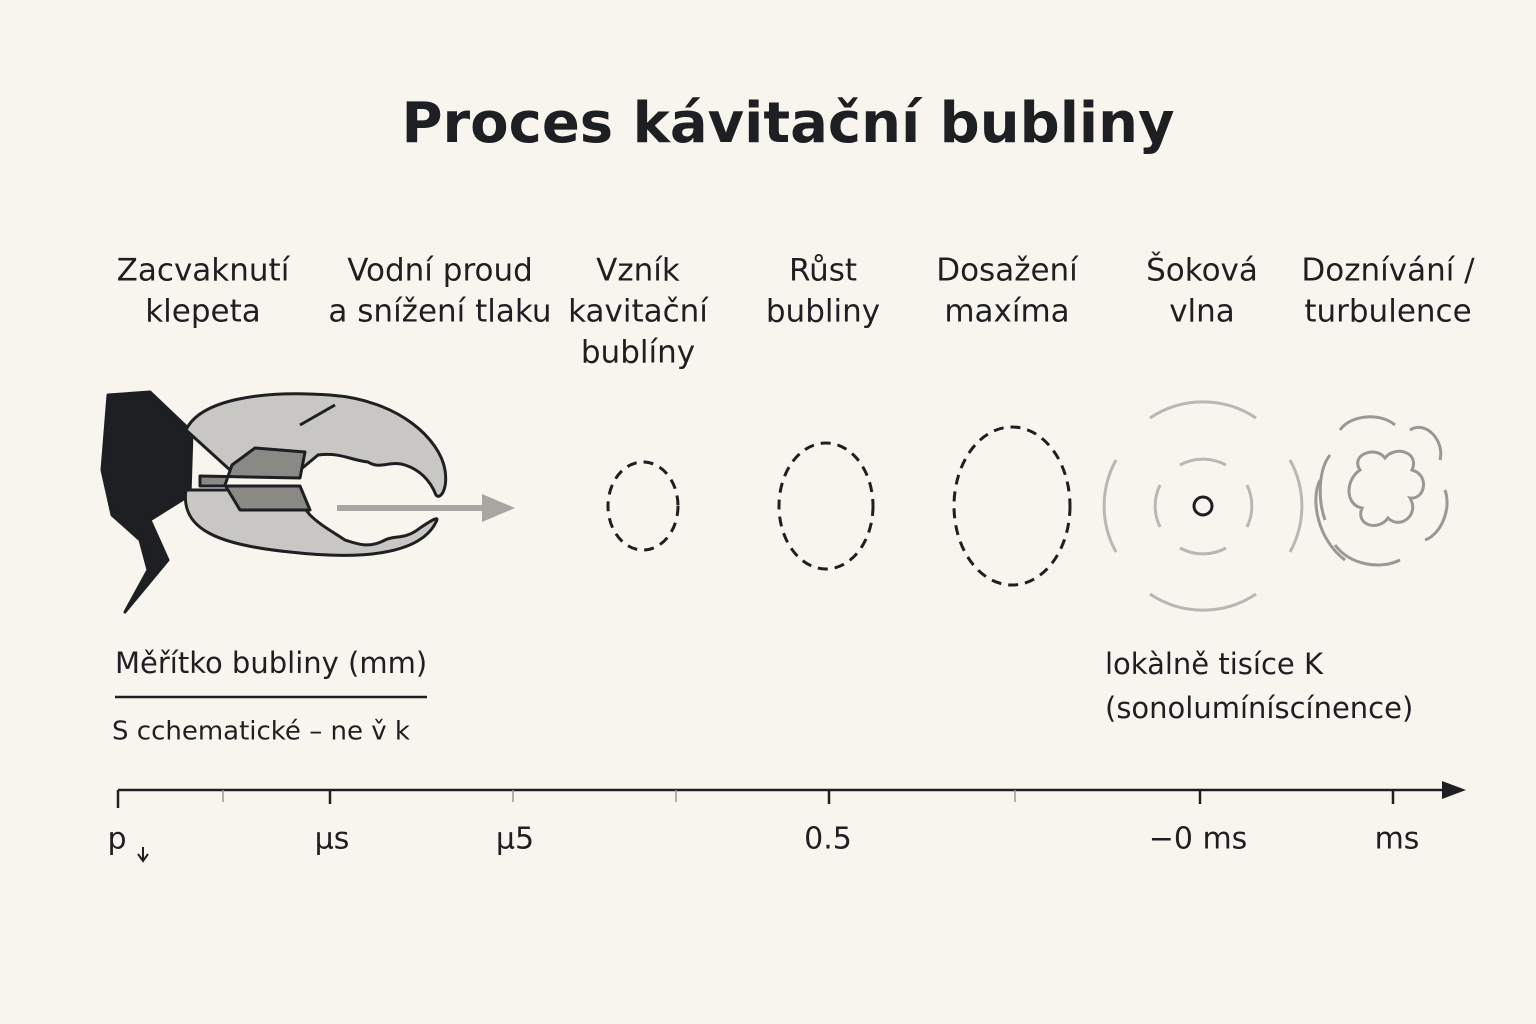 This screenshot has width=1536, height=1024. I want to click on stage-label: Vodní proud, so click(440, 271).